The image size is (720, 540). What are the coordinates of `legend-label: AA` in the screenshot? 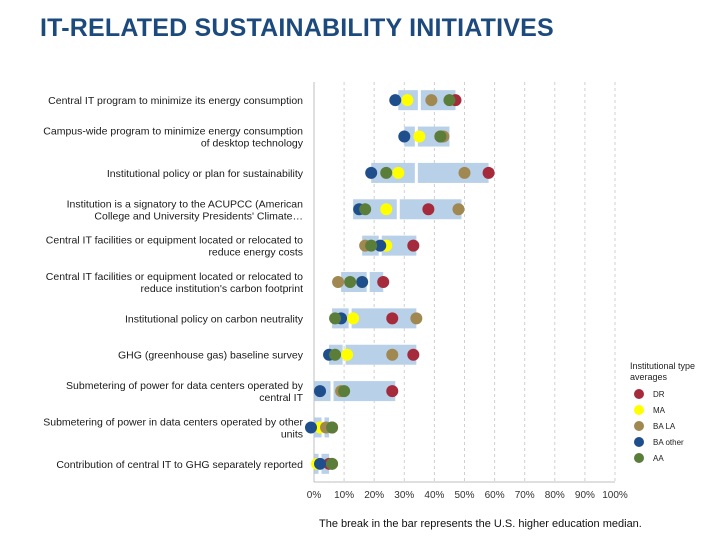 It's located at (658, 458).